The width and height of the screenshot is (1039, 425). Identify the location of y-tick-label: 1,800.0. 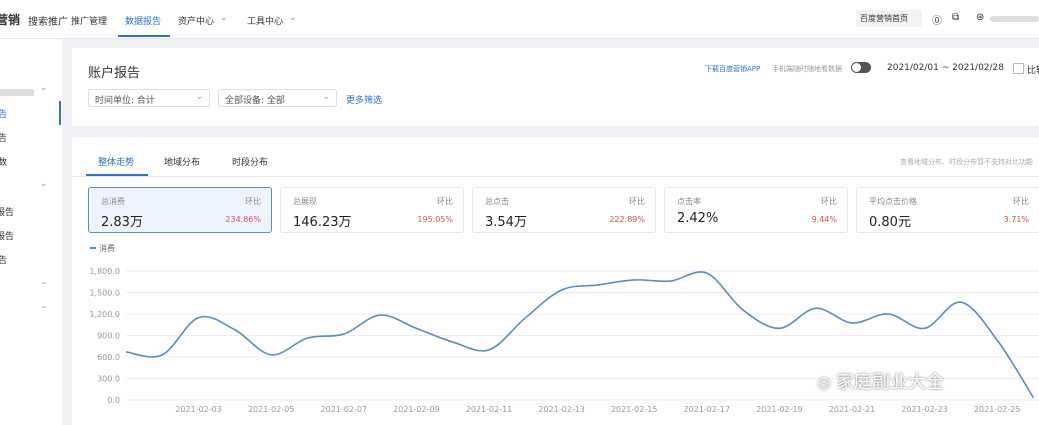
(104, 271).